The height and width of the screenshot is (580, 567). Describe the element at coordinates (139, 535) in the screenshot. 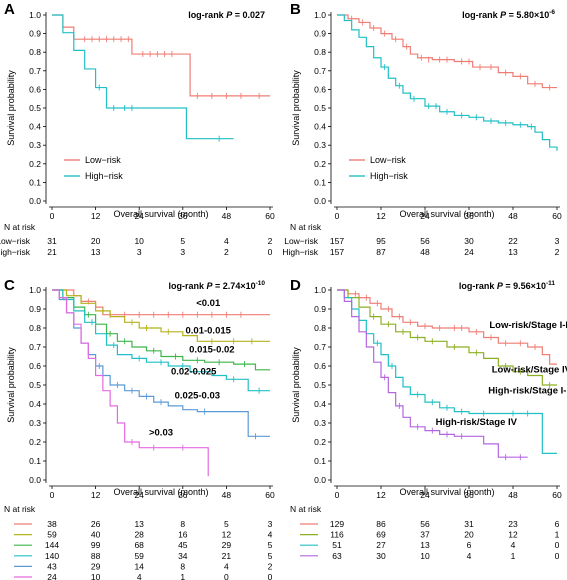

I see `panel-c-risk-value: 28` at that location.